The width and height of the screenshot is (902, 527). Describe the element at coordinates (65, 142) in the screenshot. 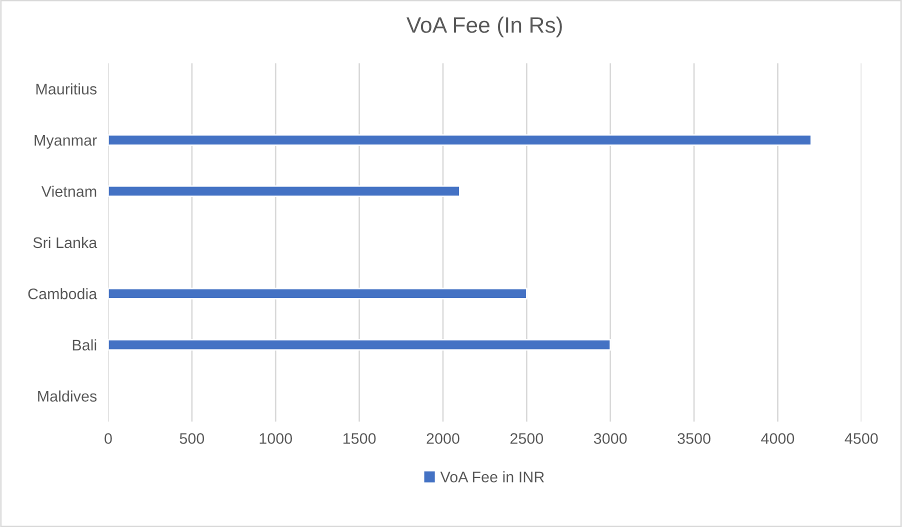

I see `y-tick-label: Myanmar` at that location.